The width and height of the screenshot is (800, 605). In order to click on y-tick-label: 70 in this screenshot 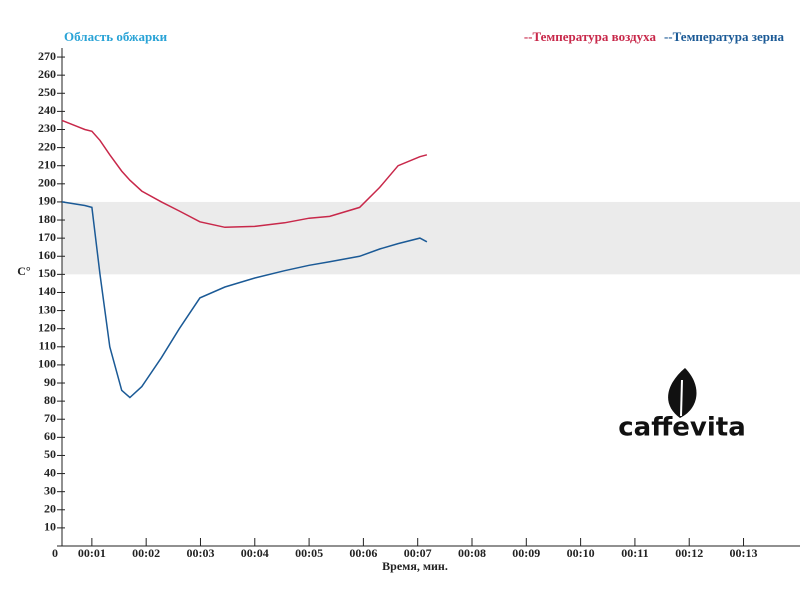, I will do `click(50, 418)`.